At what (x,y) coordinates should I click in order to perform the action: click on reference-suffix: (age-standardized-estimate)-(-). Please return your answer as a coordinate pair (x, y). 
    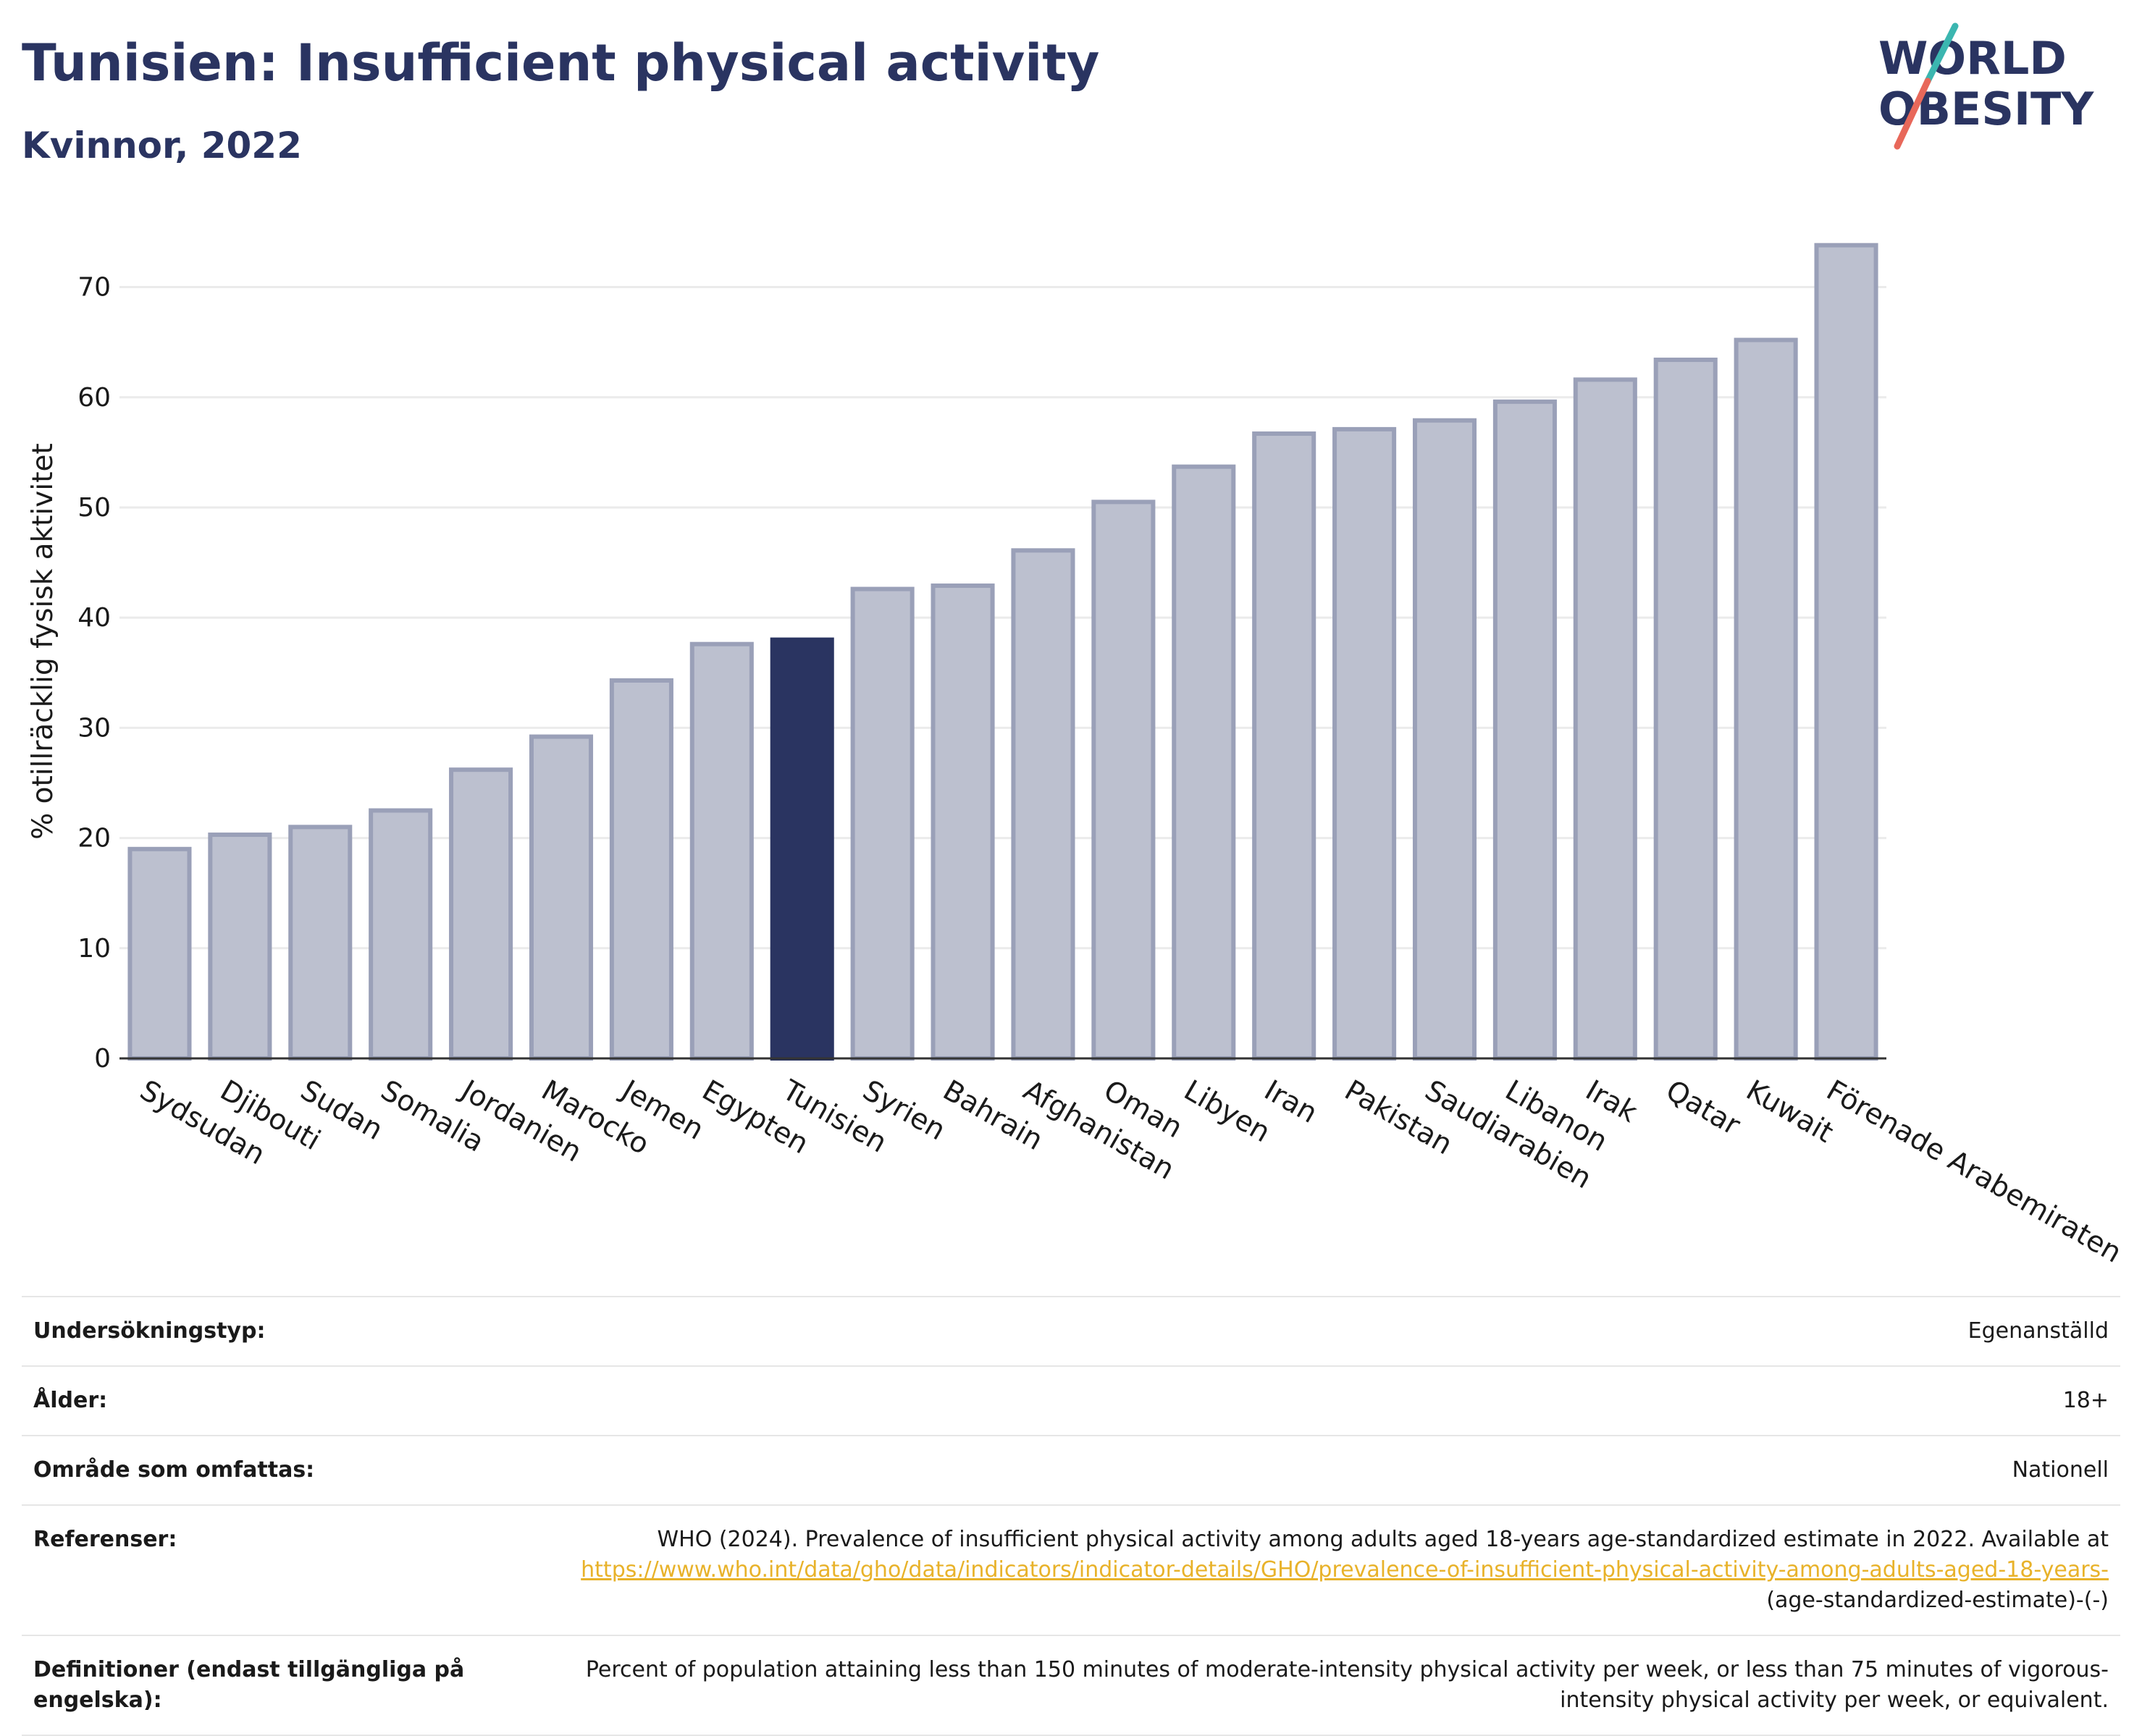
    Looking at the image, I should click on (1937, 1601).